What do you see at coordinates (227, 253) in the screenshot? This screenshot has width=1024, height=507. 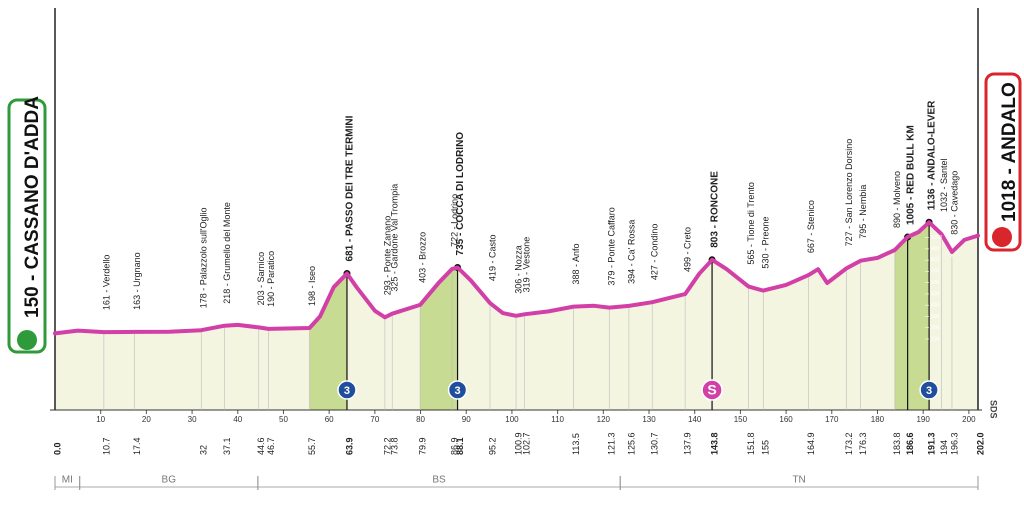 I see `waypoint-label: 218 - Grumello del Monte` at bounding box center [227, 253].